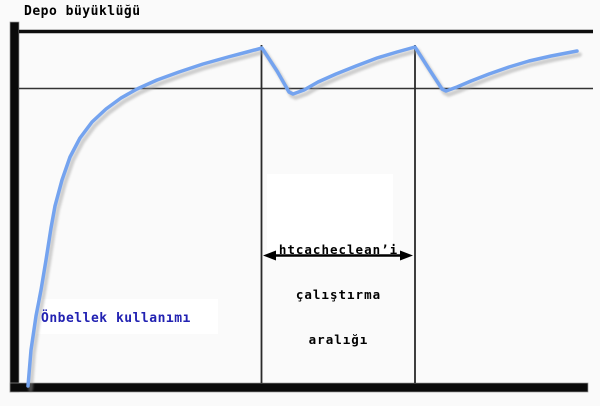  I want to click on y-axis-title: Depo büyüklüğü, so click(82, 11).